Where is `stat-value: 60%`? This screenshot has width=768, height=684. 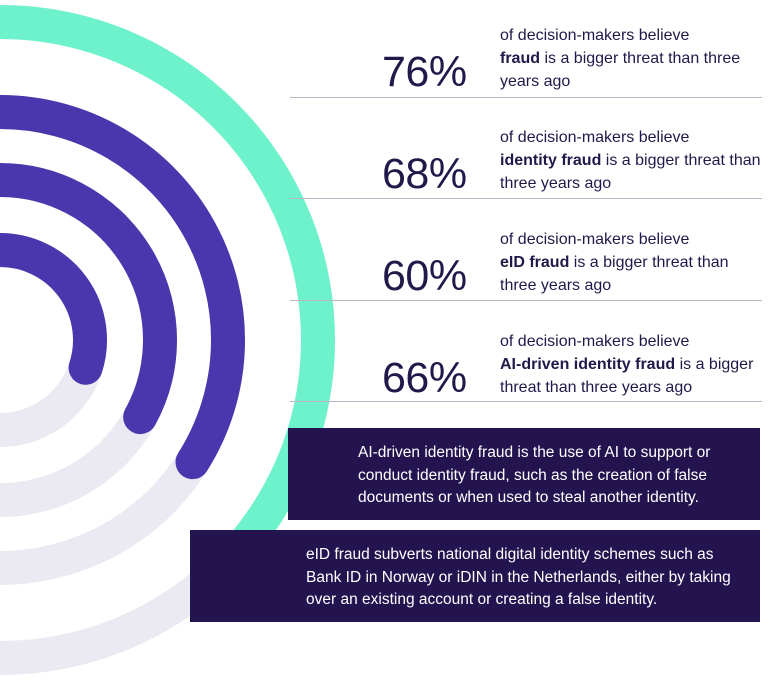 stat-value: 60% is located at coordinates (424, 276).